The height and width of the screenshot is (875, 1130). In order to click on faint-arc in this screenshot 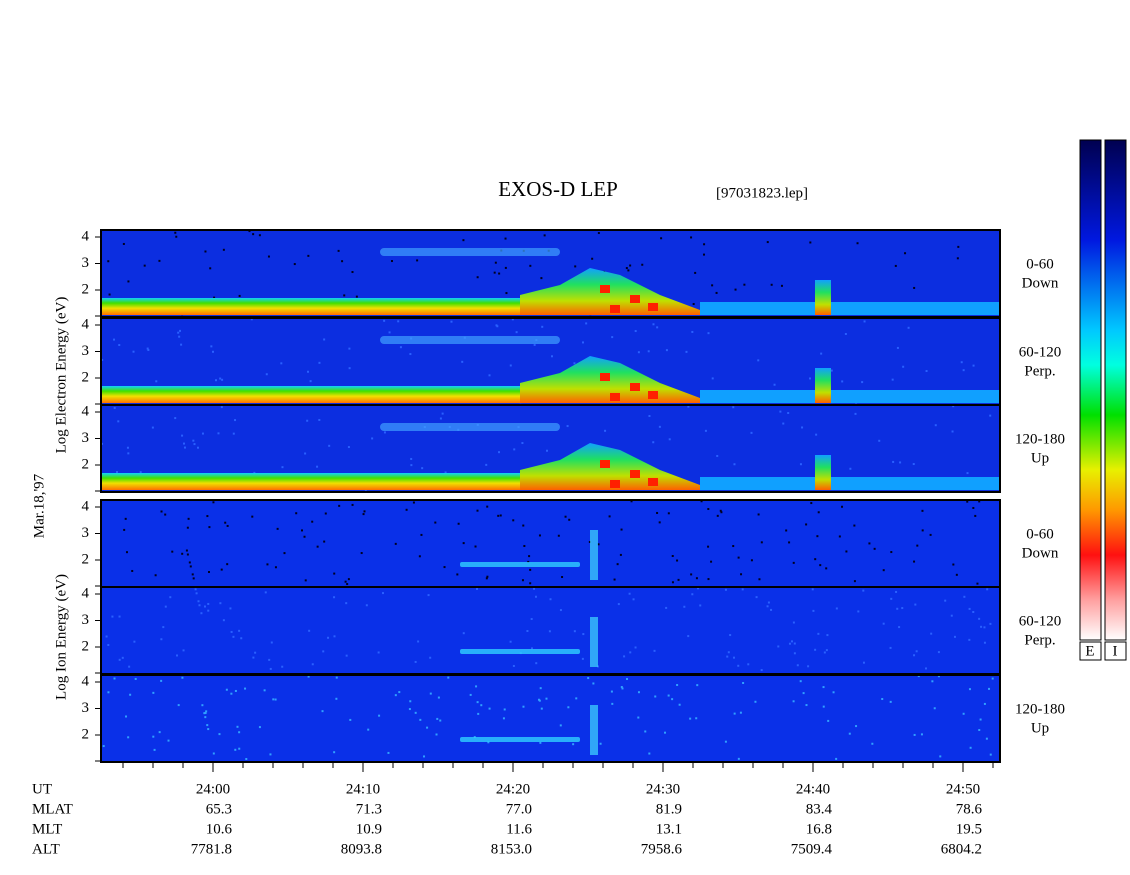, I will do `click(470, 340)`.